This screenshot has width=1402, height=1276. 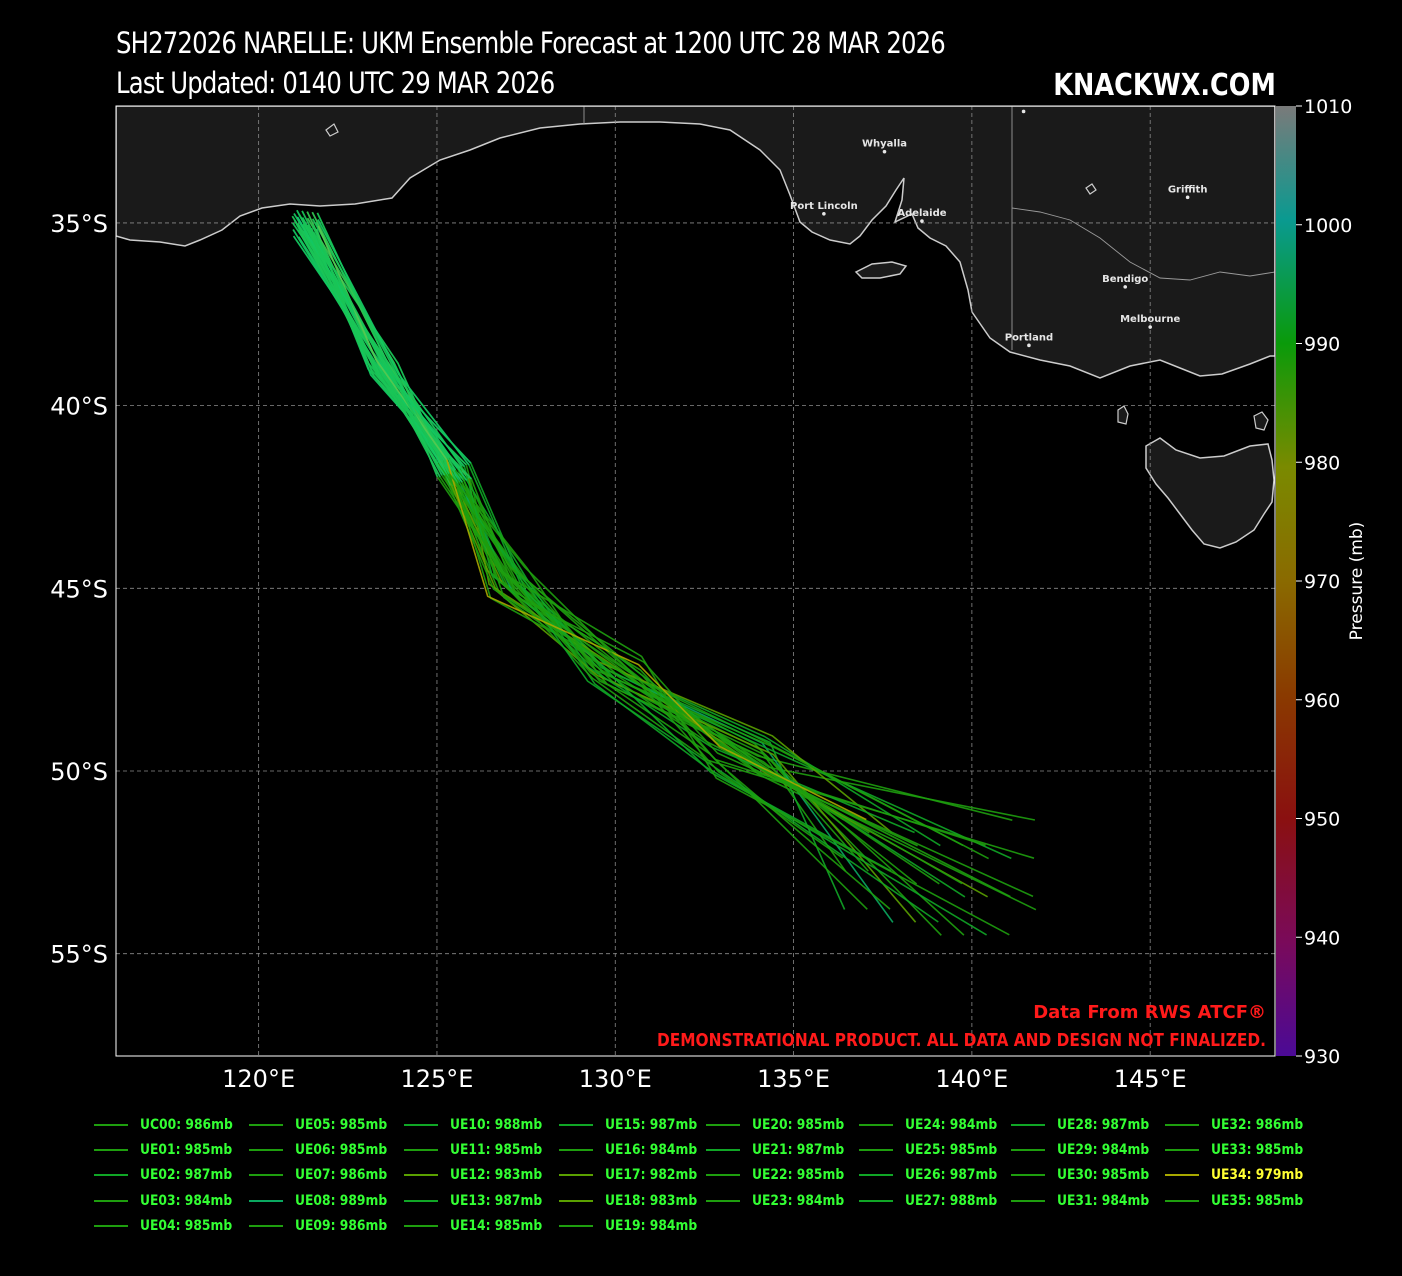 What do you see at coordinates (1164, 85) in the screenshot?
I see `brand-logo: KNACKWX.COM` at bounding box center [1164, 85].